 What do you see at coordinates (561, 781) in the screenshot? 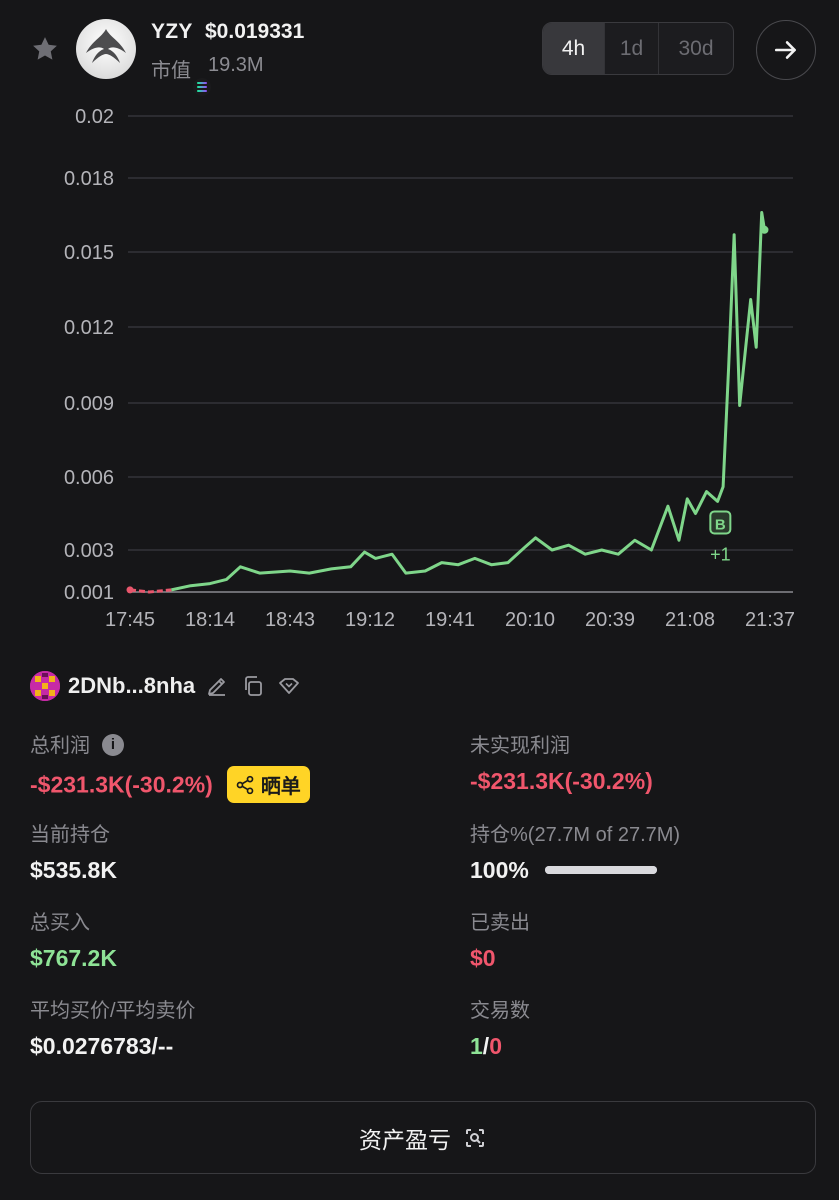
I see `unrealized-value: -$231.3K(-30.2%)` at bounding box center [561, 781].